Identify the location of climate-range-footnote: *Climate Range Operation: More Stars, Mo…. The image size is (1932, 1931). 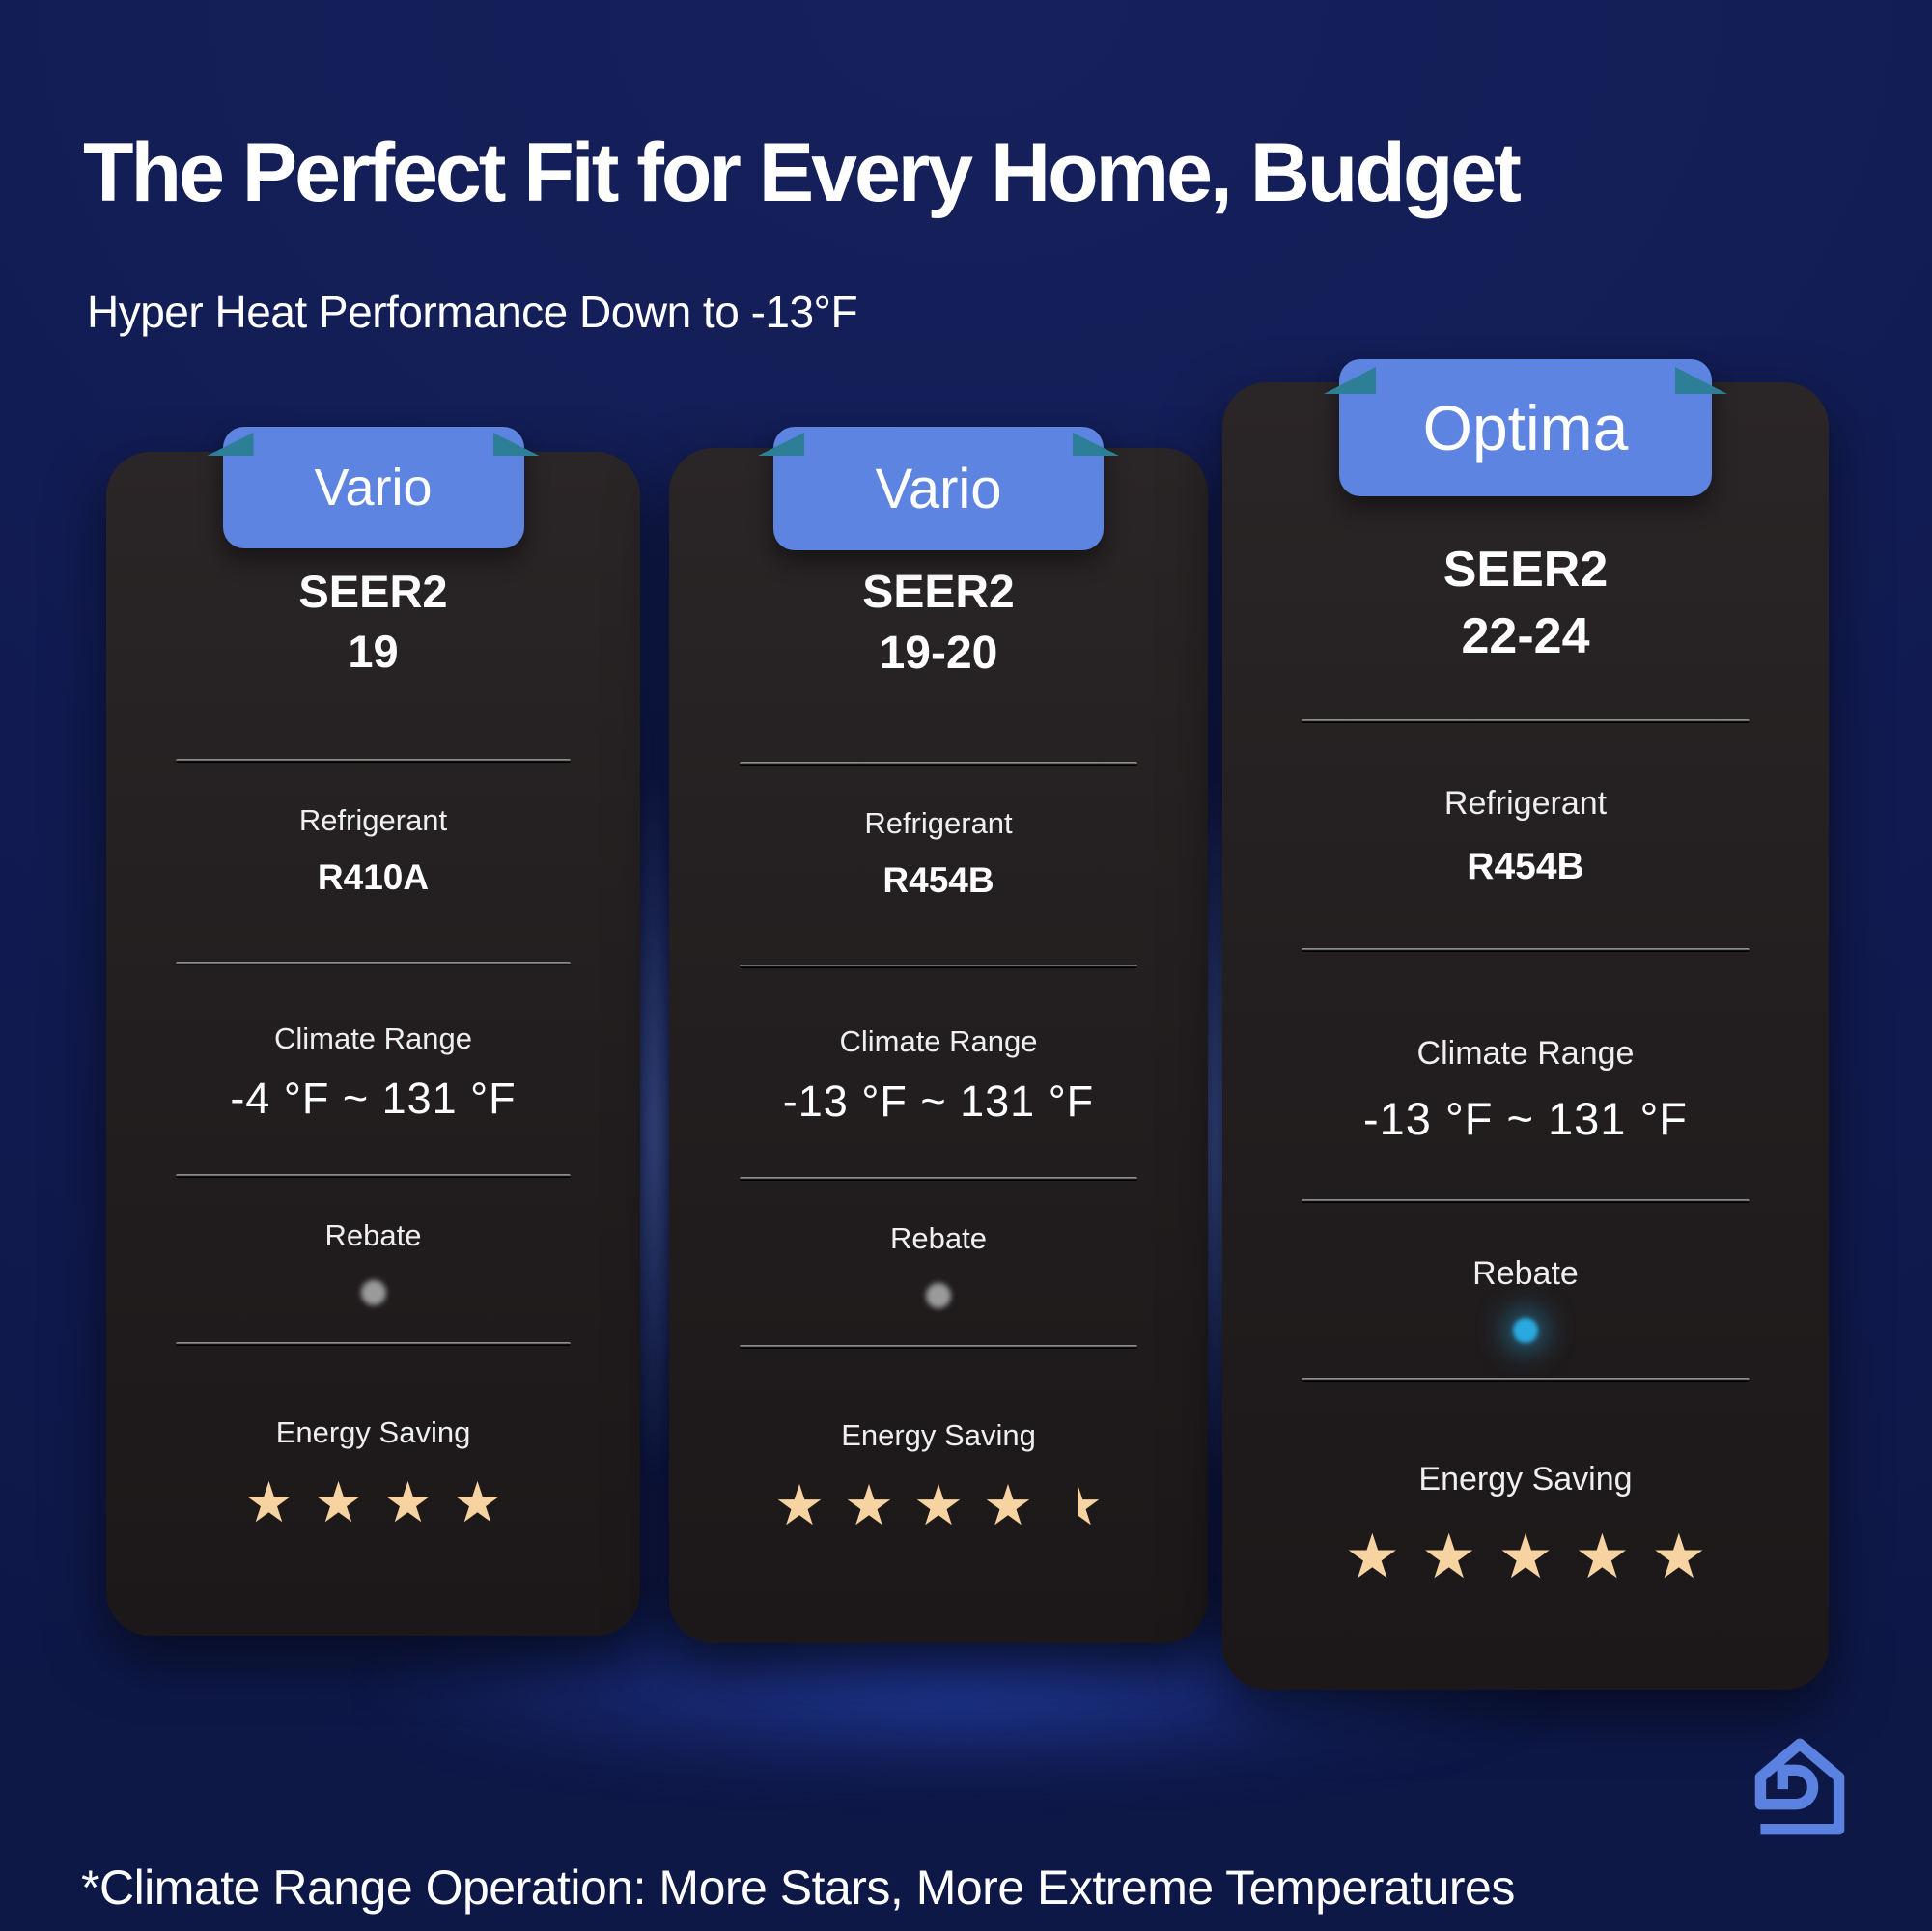
(798, 1888).